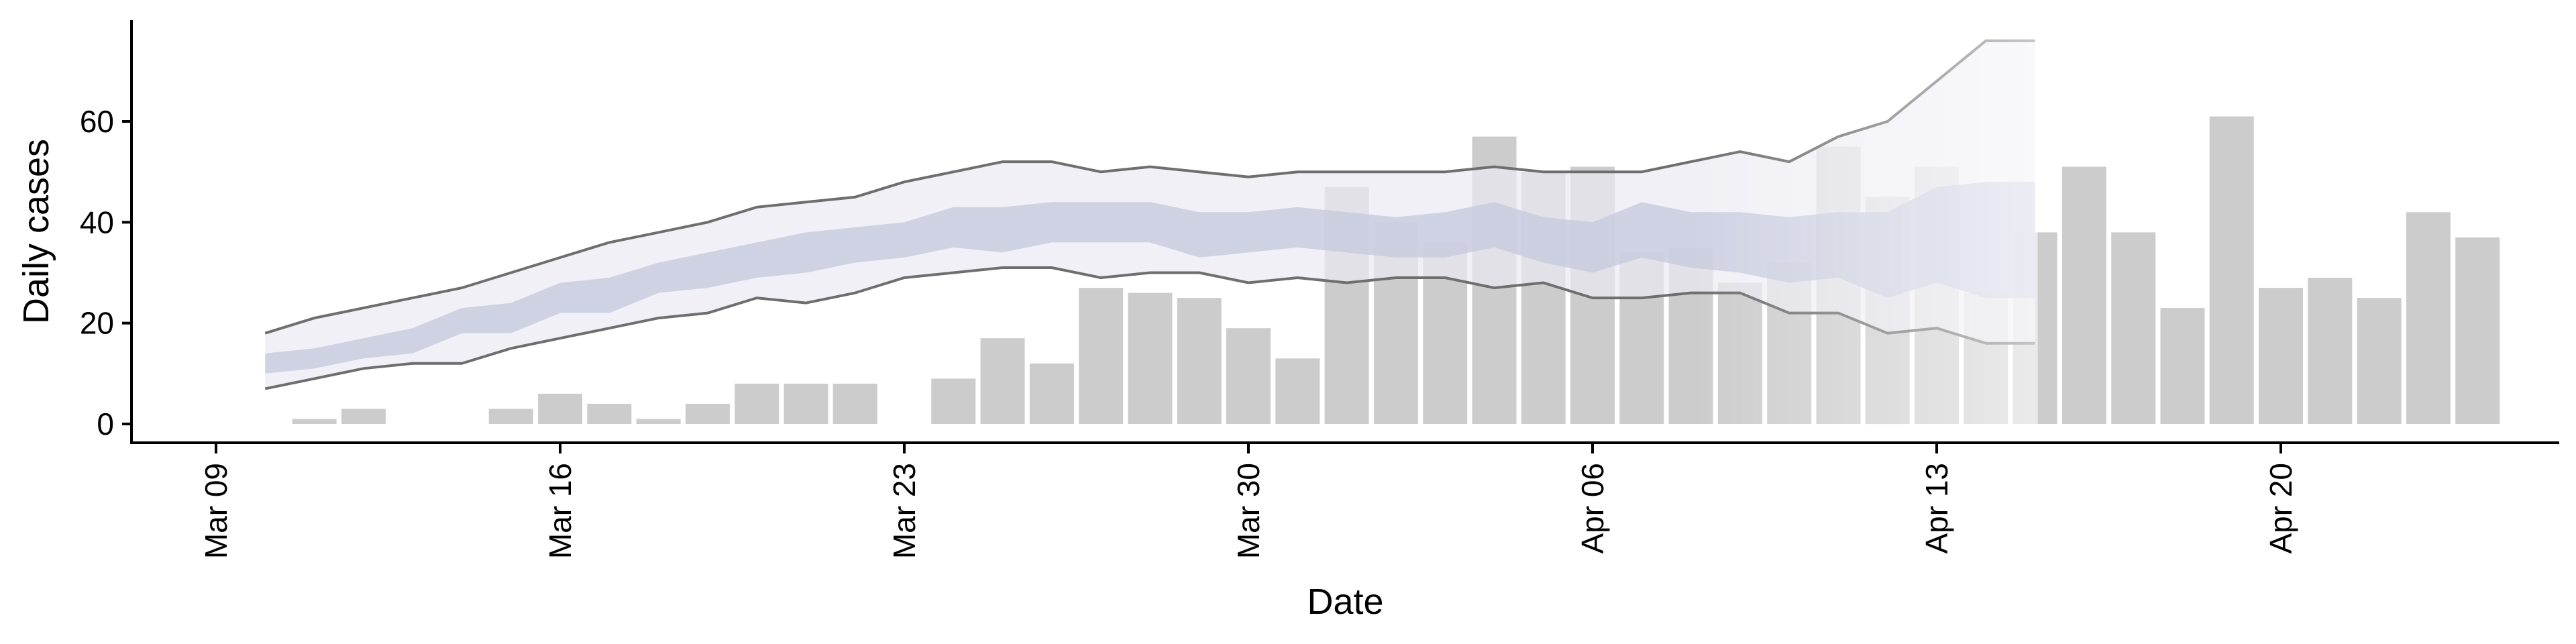  Describe the element at coordinates (2280, 508) in the screenshot. I see `x-tick-label: Apr 20` at that location.